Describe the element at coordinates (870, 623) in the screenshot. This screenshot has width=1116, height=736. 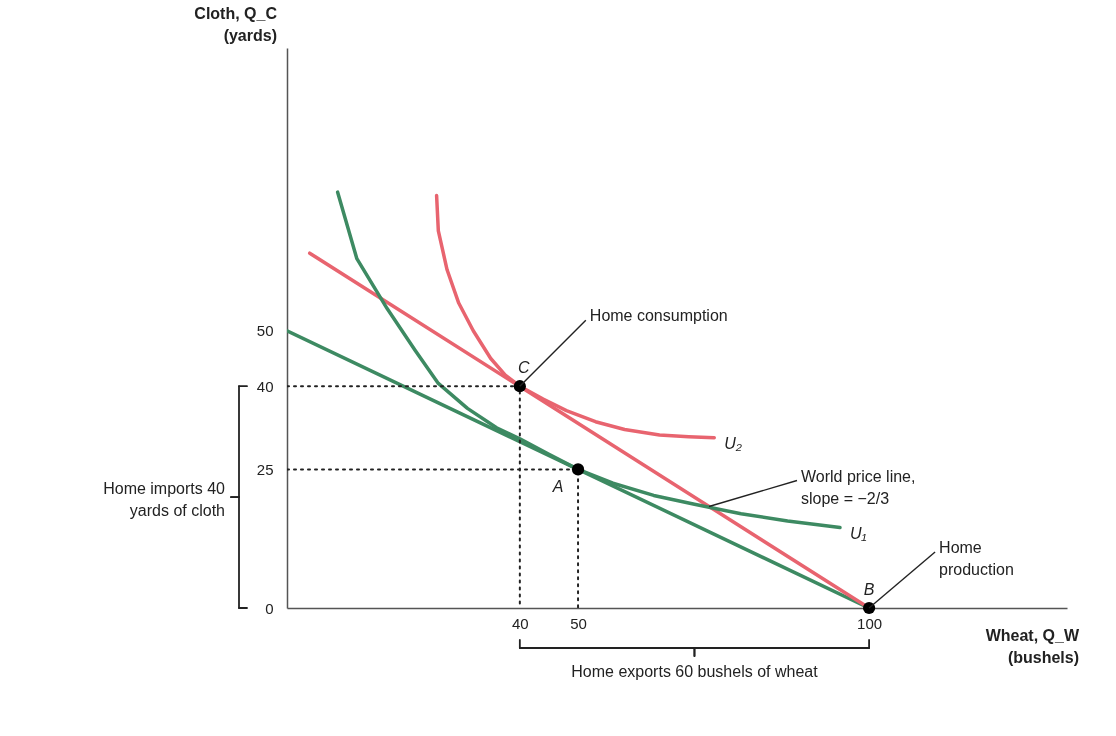
I see `x-tick-label: 100` at that location.